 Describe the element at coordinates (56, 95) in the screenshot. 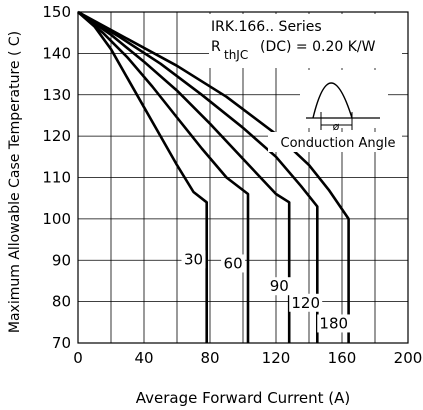

I see `y-tick-label: 130` at that location.